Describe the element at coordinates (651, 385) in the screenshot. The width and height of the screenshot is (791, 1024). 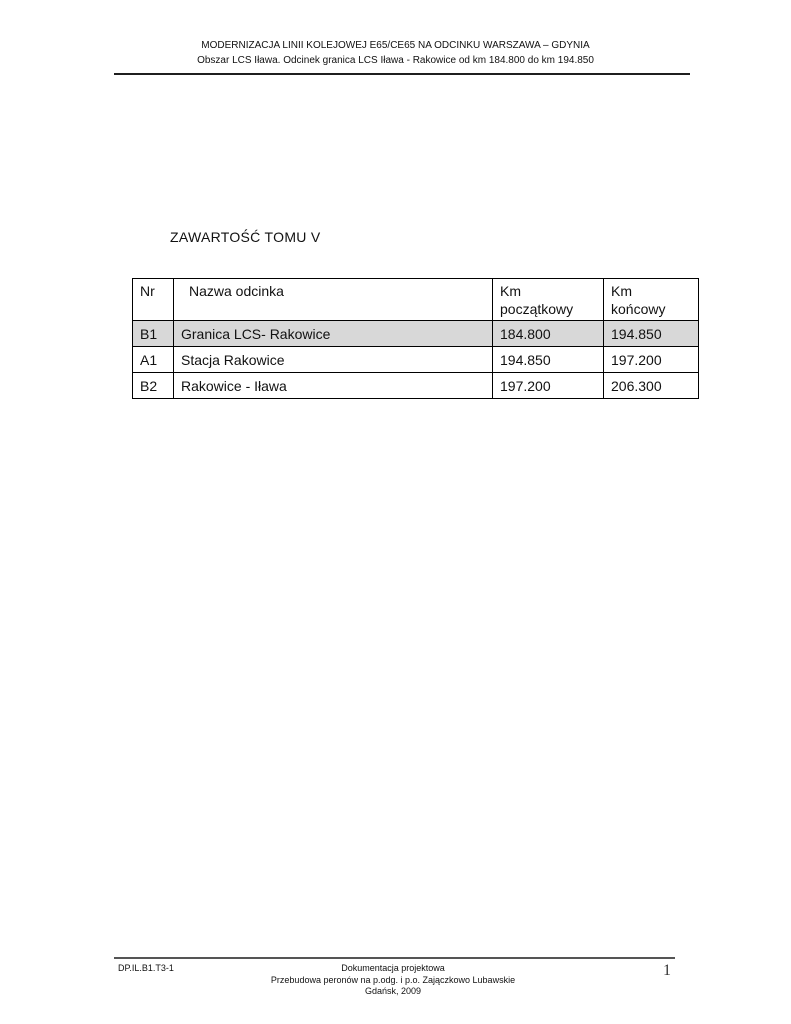
I see `cell-km-koncowy: 206.300` at that location.